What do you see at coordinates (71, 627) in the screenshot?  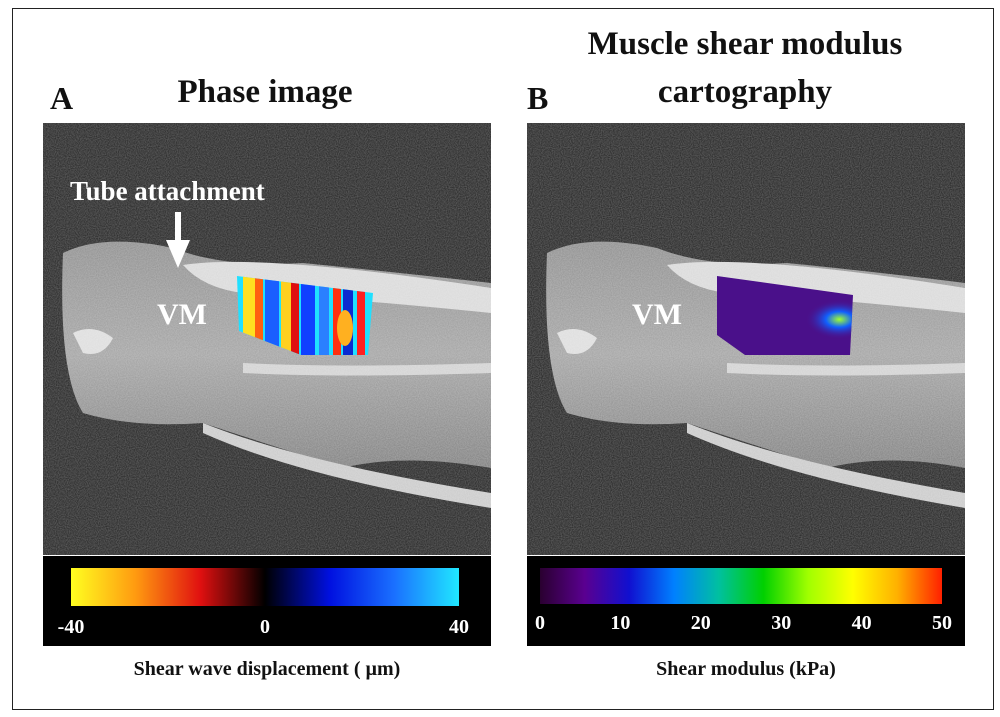 I see `panel-a-colorbar-tick-label: -40` at bounding box center [71, 627].